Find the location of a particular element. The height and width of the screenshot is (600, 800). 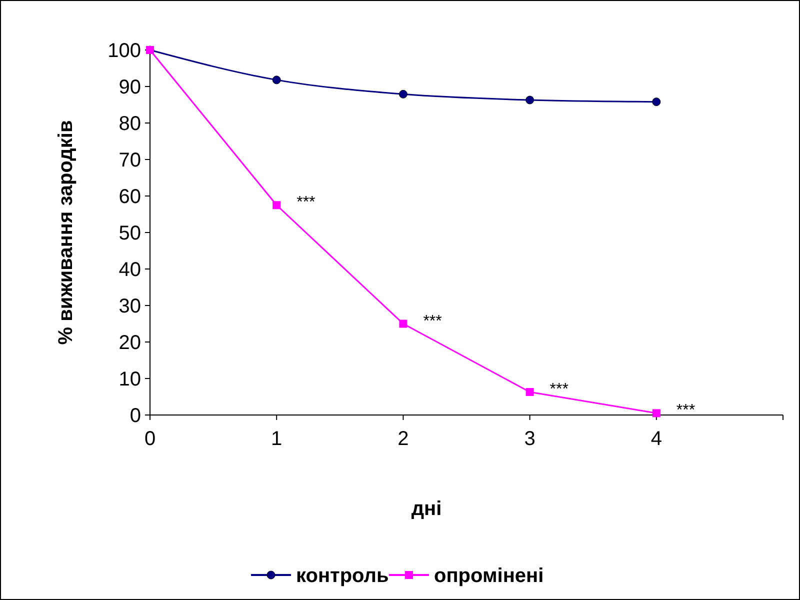

y-tick-label: 30 is located at coordinates (129, 307).